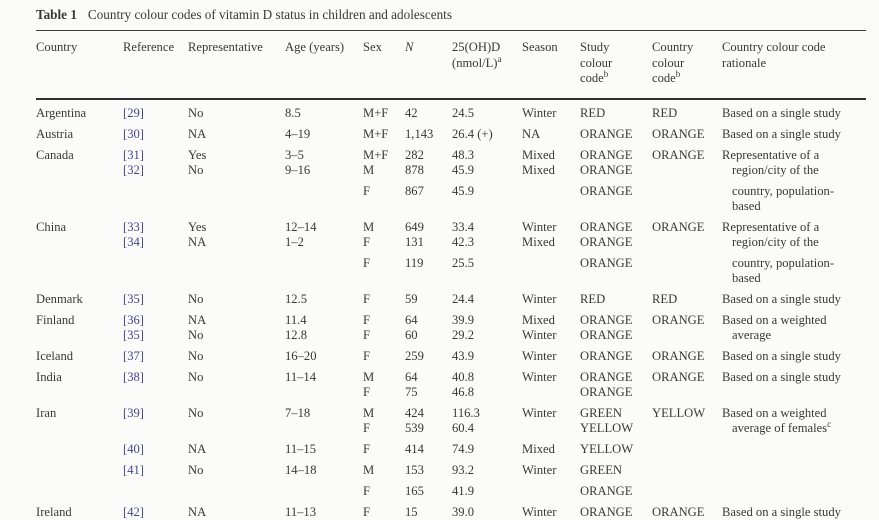 The width and height of the screenshot is (879, 520). I want to click on cell-ohd: 24.4, so click(463, 298).